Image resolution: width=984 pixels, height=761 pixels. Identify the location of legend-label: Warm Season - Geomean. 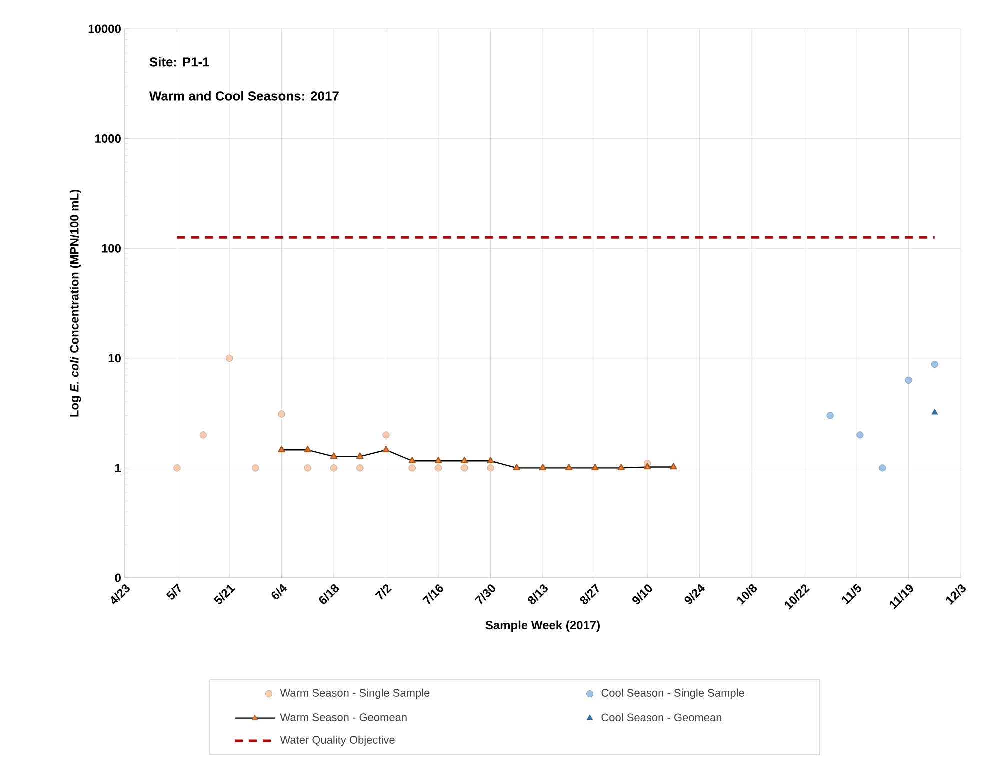
(343, 718).